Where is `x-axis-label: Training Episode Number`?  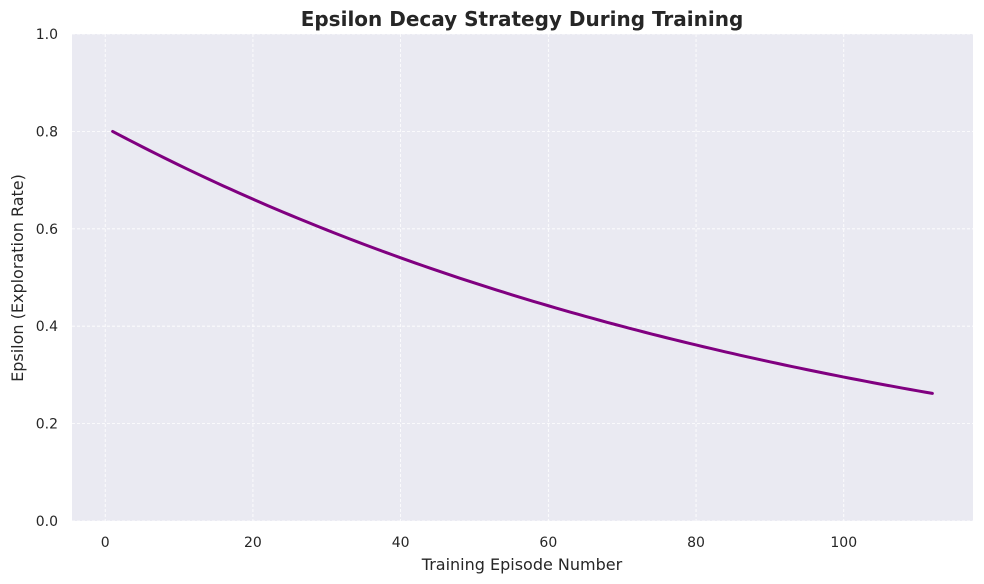 x-axis-label: Training Episode Number is located at coordinates (522, 564).